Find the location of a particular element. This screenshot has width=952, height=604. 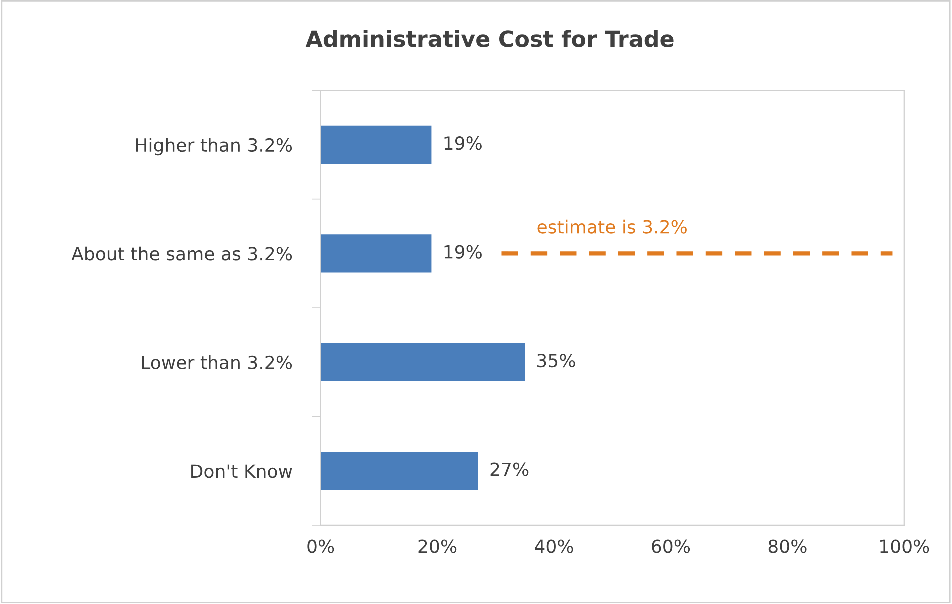

y-tick-label: About the same as 3.2% is located at coordinates (182, 253).